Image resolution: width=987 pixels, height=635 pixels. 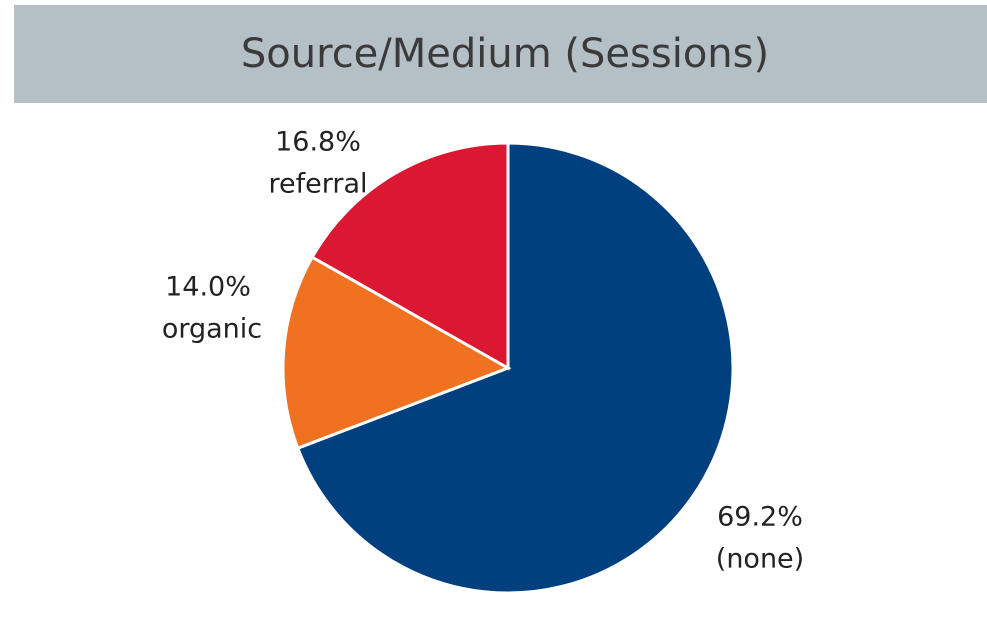 I want to click on value-label: 14.0%, so click(x=208, y=287).